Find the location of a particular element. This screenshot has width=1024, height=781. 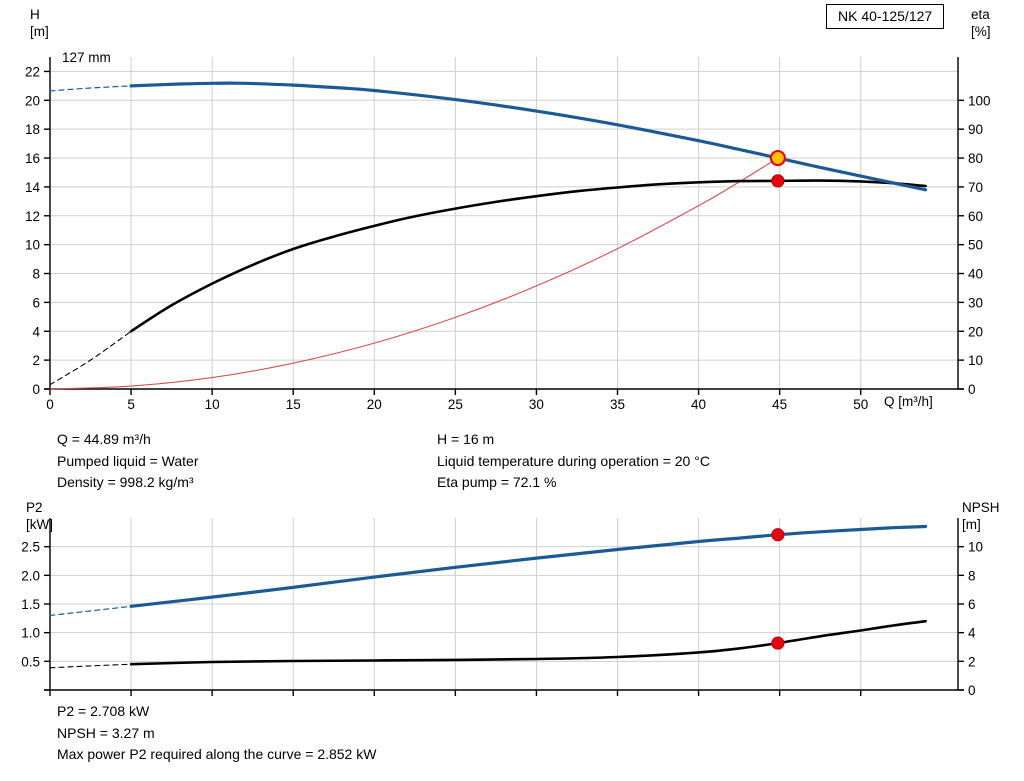

left-tick-label: 10 is located at coordinates (32, 245).